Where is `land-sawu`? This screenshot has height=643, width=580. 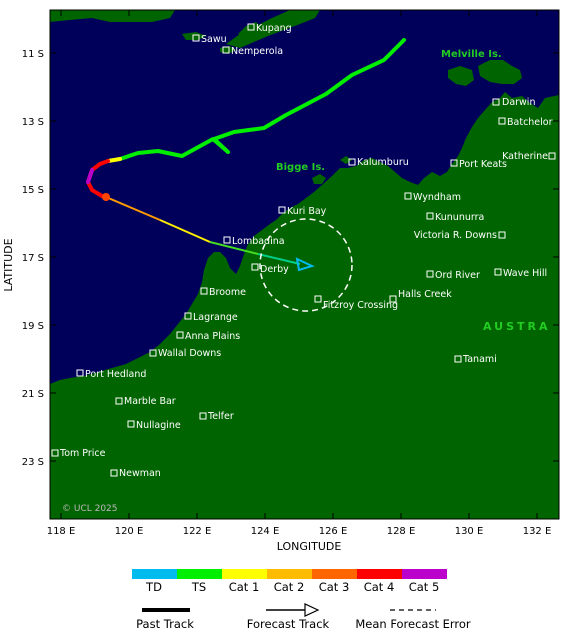 land-sawu is located at coordinates (194, 36).